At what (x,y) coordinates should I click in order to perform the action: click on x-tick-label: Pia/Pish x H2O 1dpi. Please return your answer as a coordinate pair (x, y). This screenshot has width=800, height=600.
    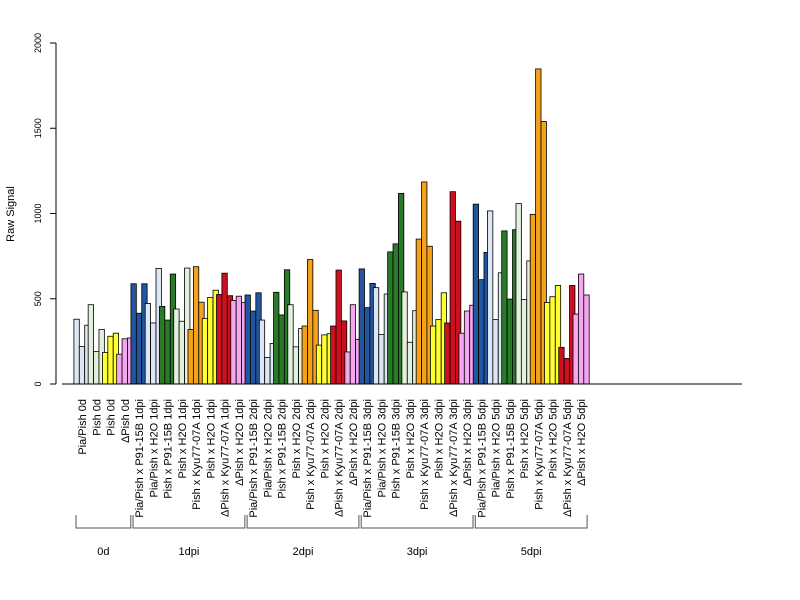
    Looking at the image, I should click on (154, 448).